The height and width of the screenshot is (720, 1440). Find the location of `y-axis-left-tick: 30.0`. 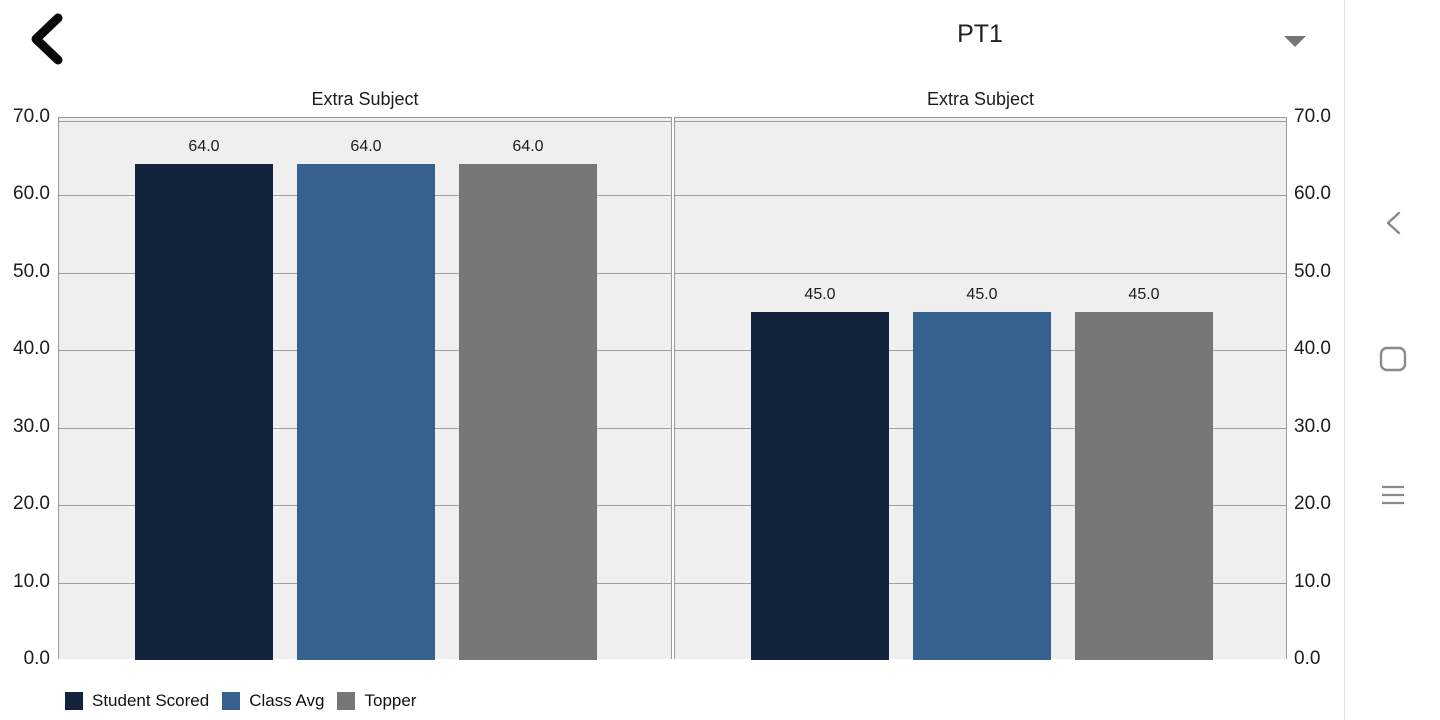

y-axis-left-tick: 30.0 is located at coordinates (31, 426).